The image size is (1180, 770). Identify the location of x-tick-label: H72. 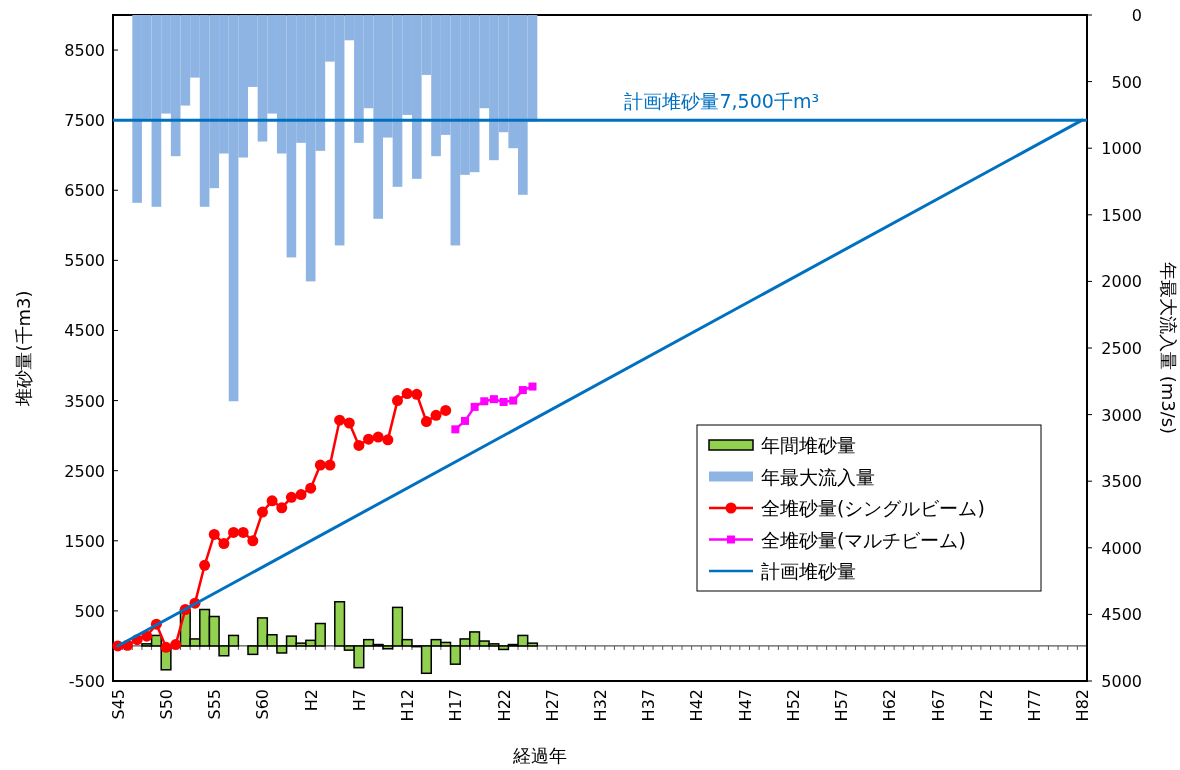
(986, 705).